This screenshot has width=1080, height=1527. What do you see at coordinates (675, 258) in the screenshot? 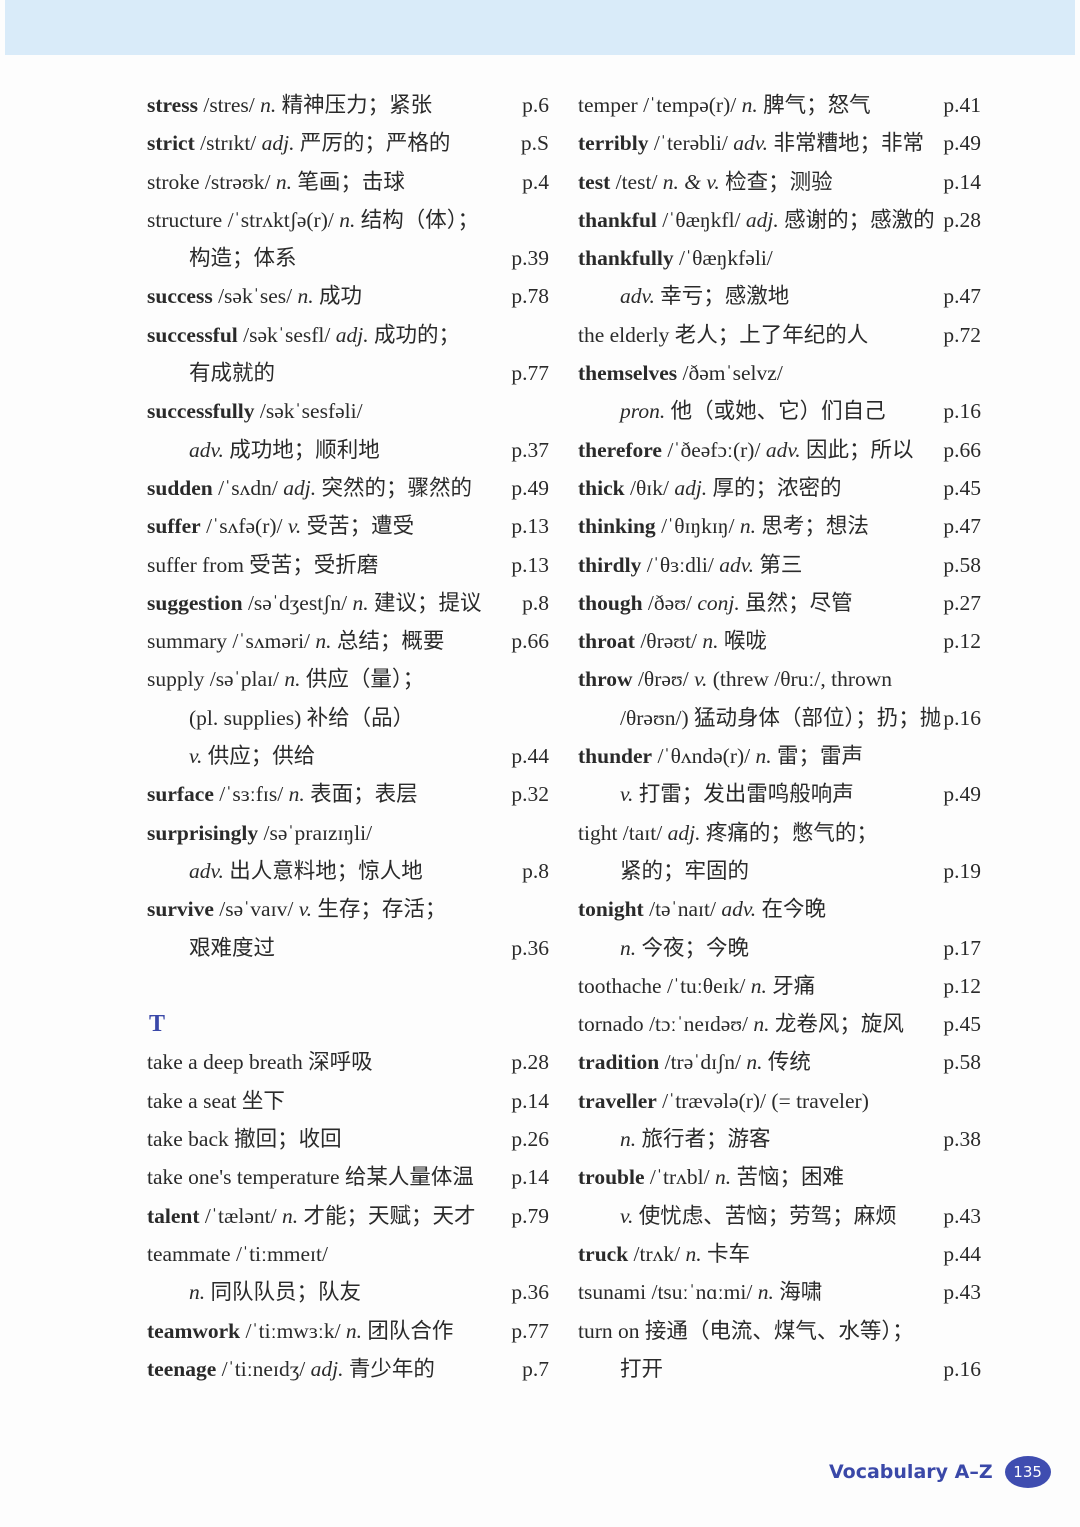
I see `entry-text: thankfully /ˈθæŋkfəli/` at bounding box center [675, 258].